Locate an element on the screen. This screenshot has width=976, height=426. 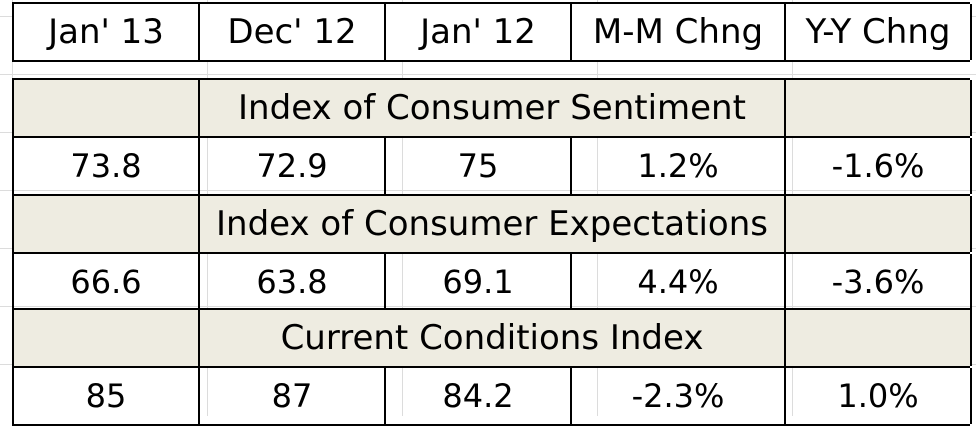
value-cell: 69.1 is located at coordinates (479, 282).